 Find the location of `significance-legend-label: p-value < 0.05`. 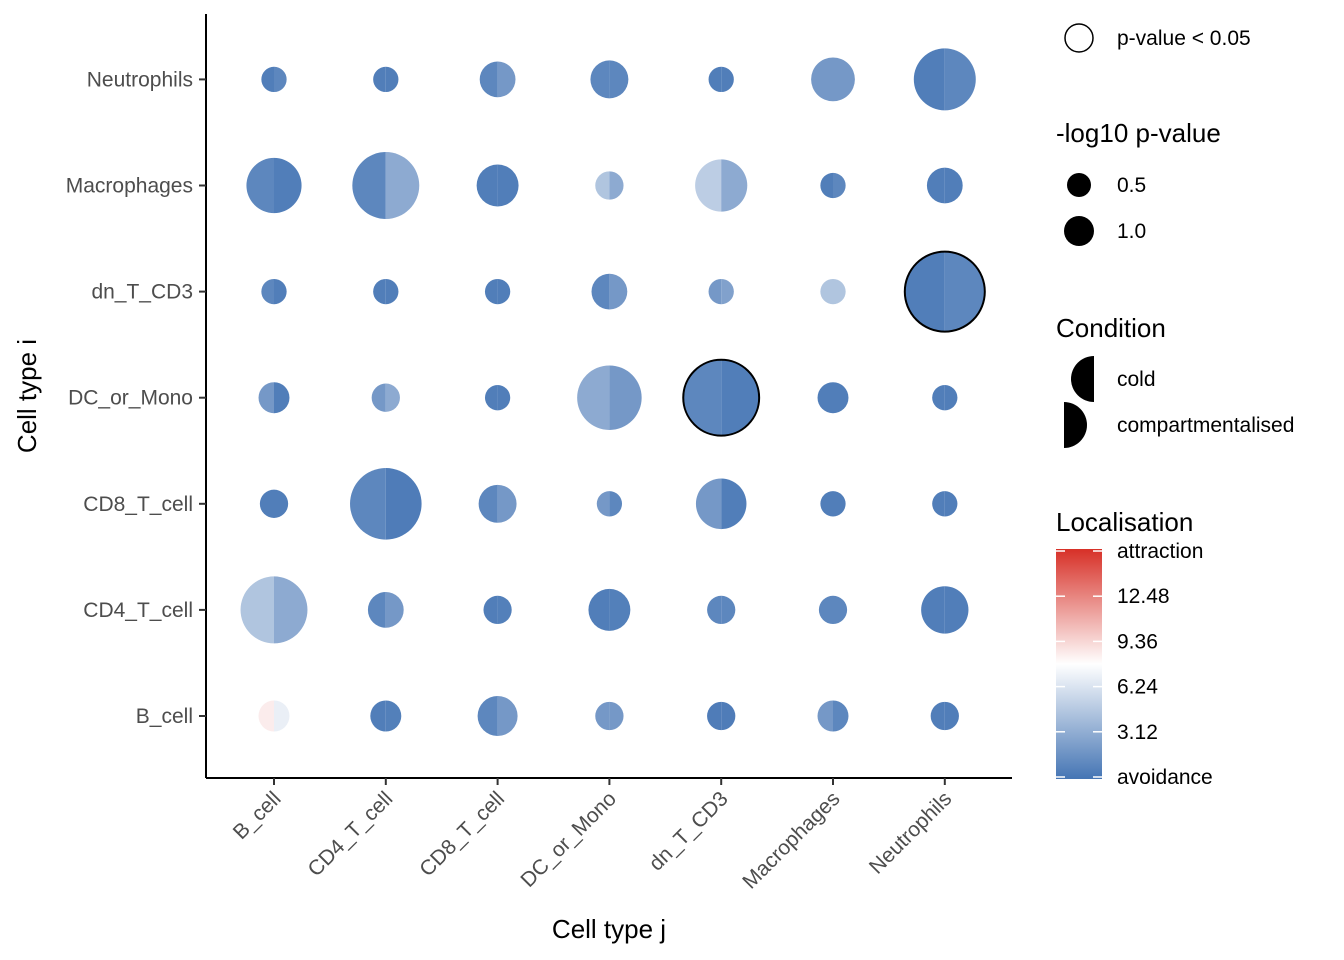

significance-legend-label: p-value < 0.05 is located at coordinates (1184, 38).